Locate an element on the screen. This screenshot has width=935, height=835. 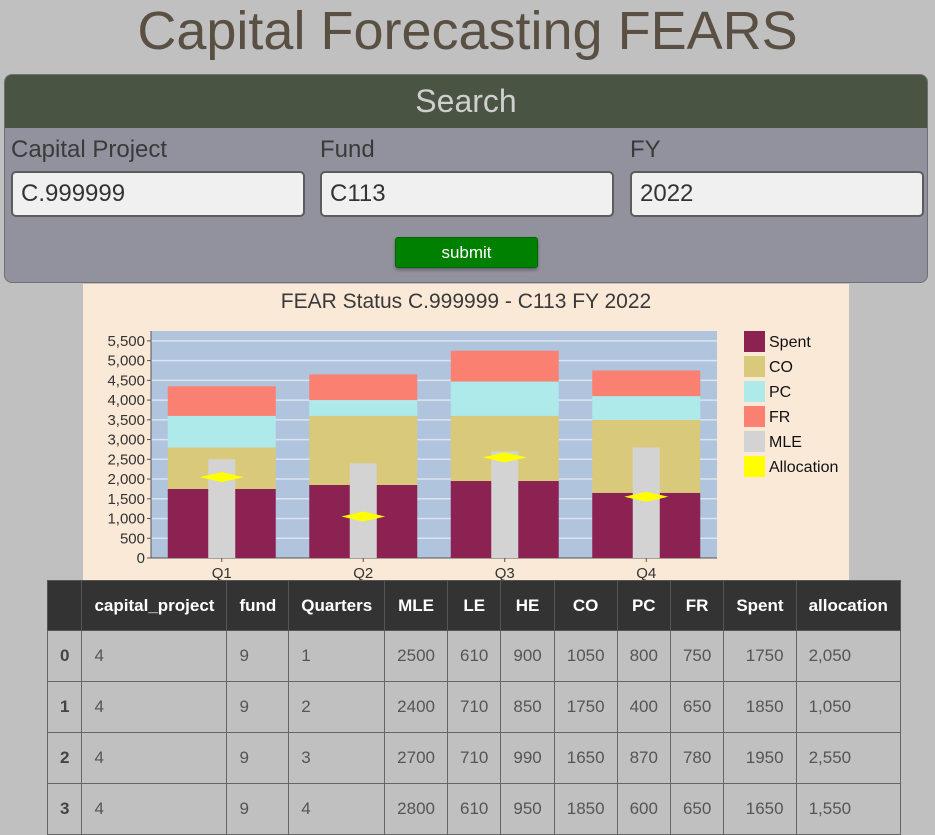
column-header-pc: PC is located at coordinates (643, 605).